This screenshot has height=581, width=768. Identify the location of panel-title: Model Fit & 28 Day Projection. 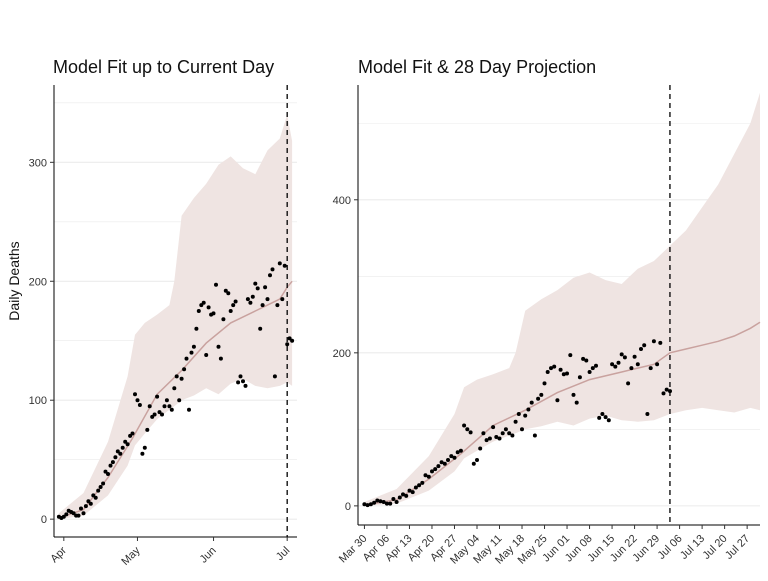
(477, 67).